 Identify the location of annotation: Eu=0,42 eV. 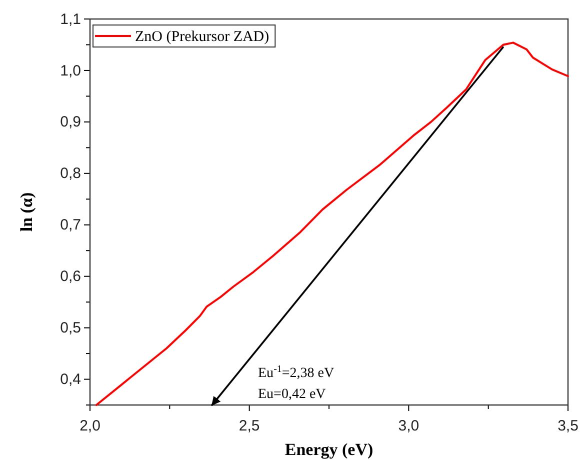
(292, 394).